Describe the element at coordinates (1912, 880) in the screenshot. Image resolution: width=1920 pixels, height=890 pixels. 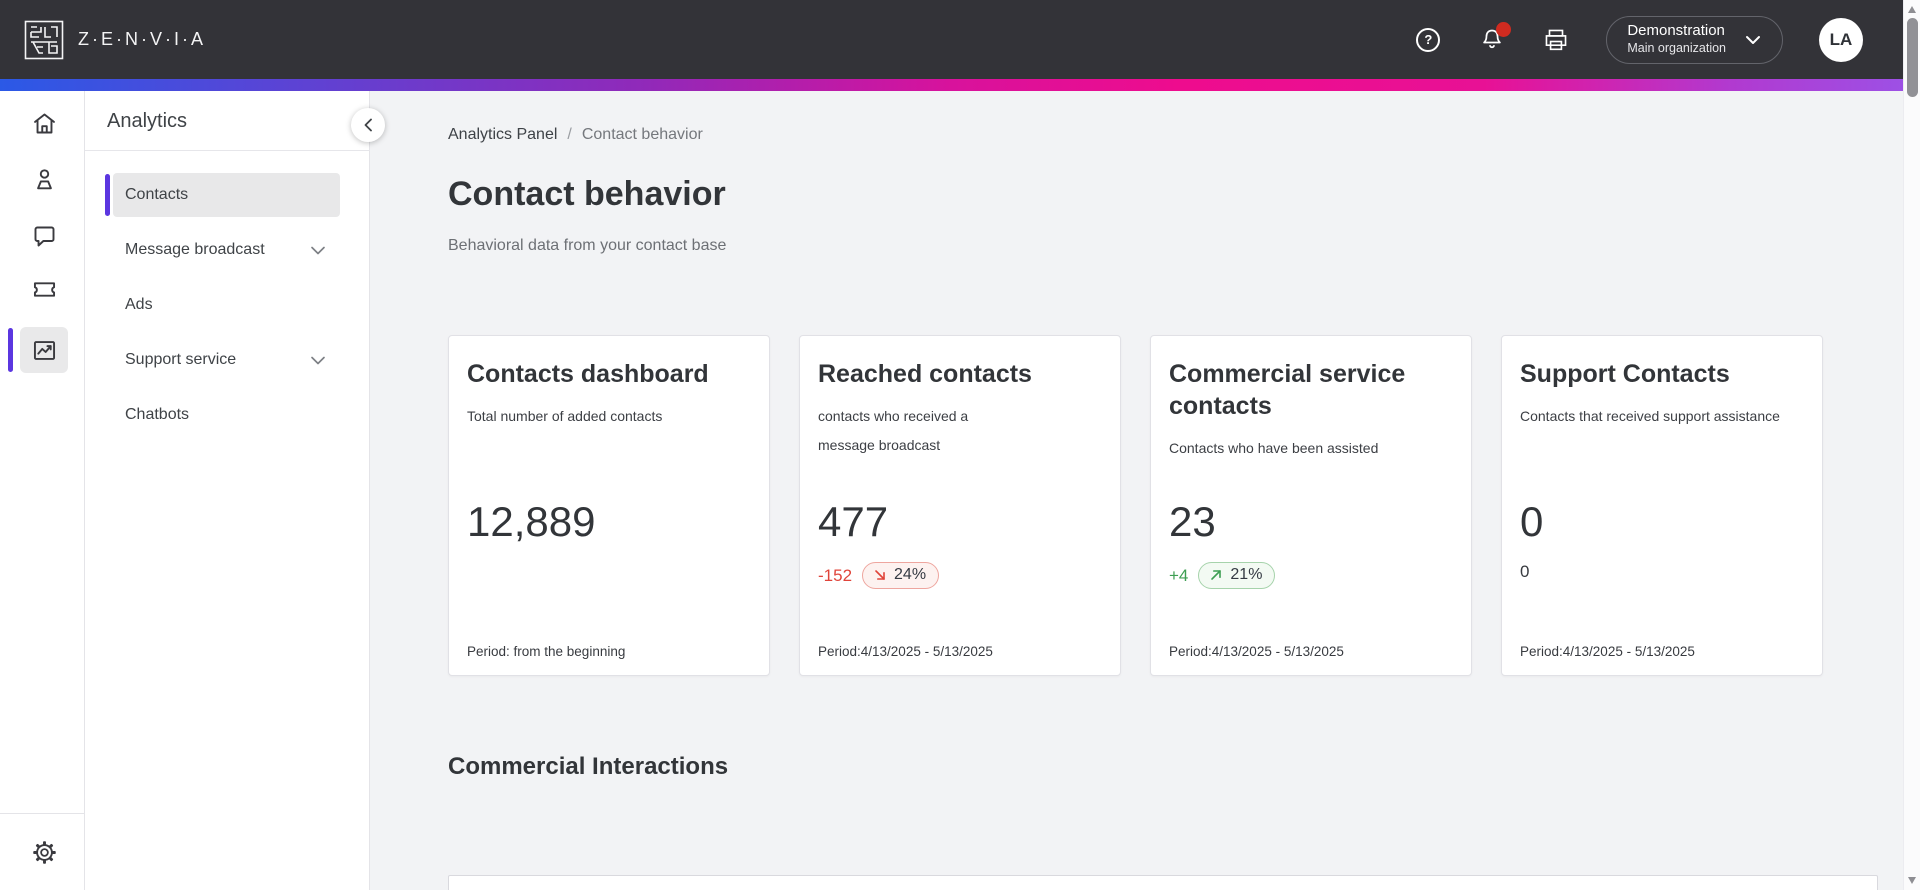
I see `scroll-down-button` at that location.